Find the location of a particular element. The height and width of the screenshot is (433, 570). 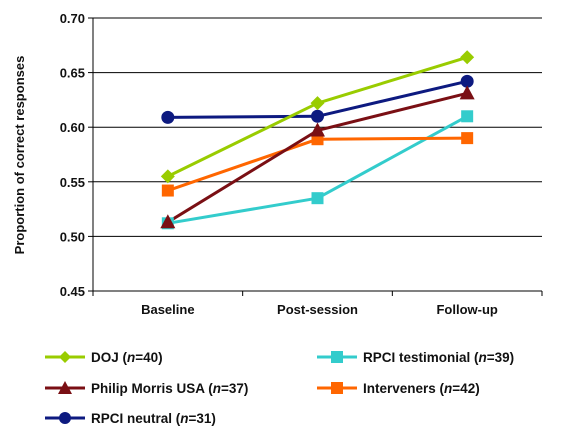

diamond-marker-icon is located at coordinates (65, 357).